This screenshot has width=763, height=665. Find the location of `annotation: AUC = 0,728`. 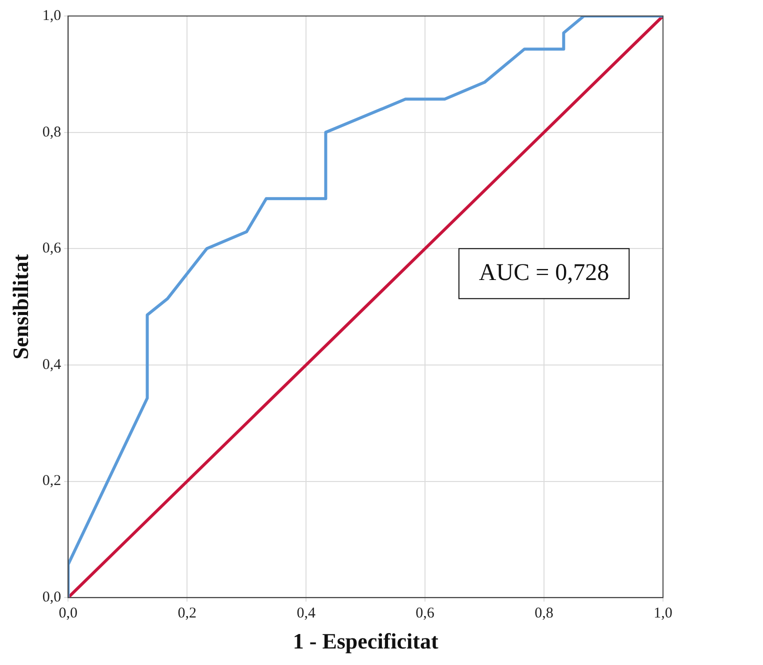

annotation: AUC = 0,728 is located at coordinates (544, 273).